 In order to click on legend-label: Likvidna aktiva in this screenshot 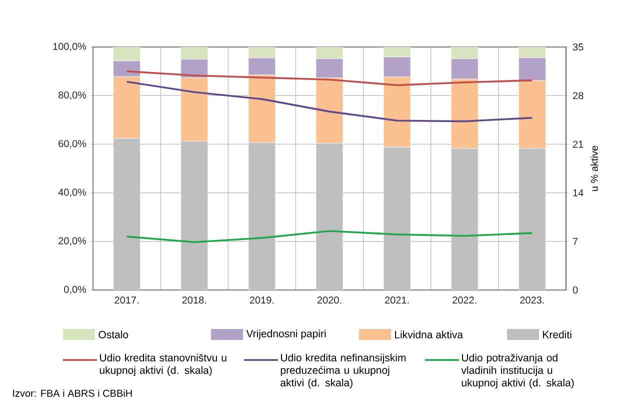, I will do `click(429, 334)`.